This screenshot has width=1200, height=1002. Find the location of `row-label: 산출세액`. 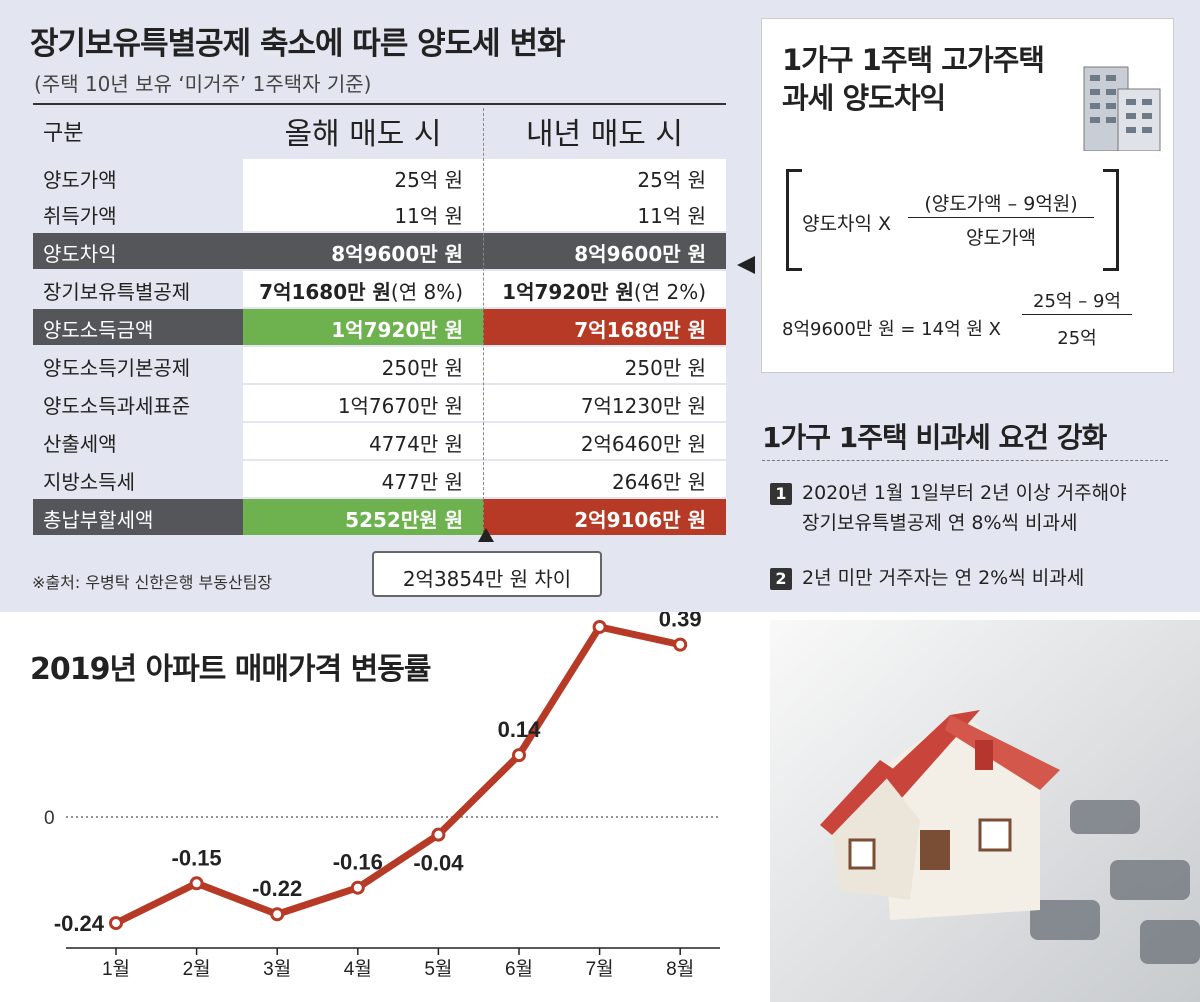

row-label: 산출세액 is located at coordinates (80, 444).